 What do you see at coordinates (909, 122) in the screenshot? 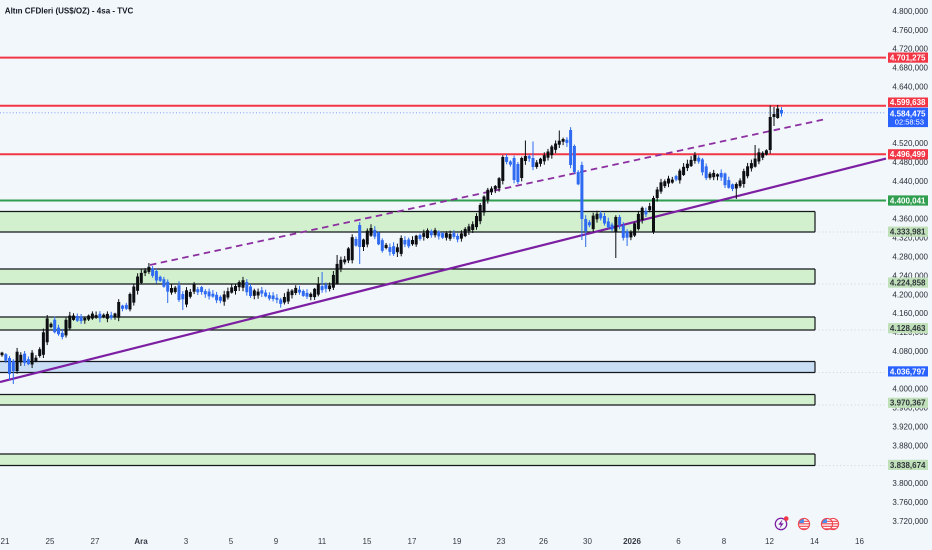
I see `svg-text: 02:58:53` at bounding box center [909, 122].